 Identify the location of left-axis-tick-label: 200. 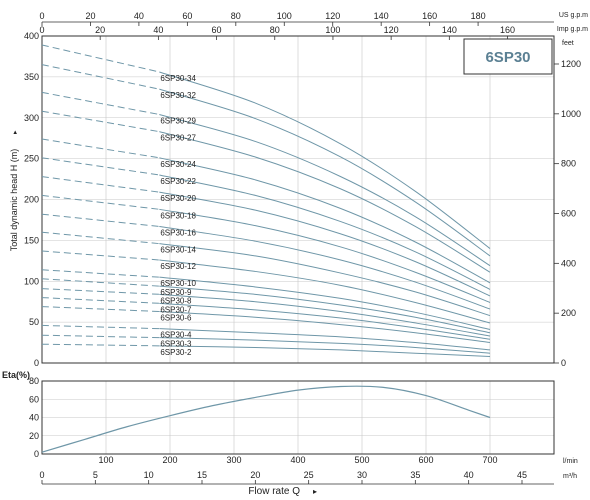
(31, 200).